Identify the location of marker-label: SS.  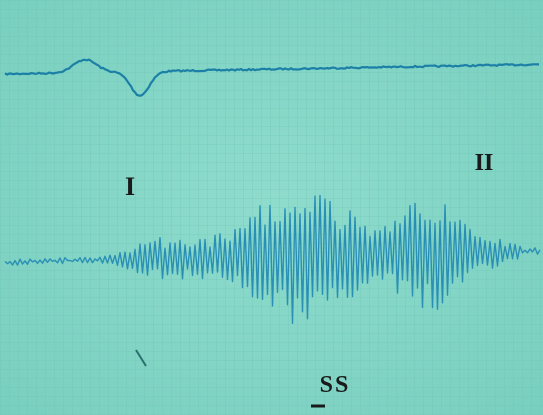
(335, 385).